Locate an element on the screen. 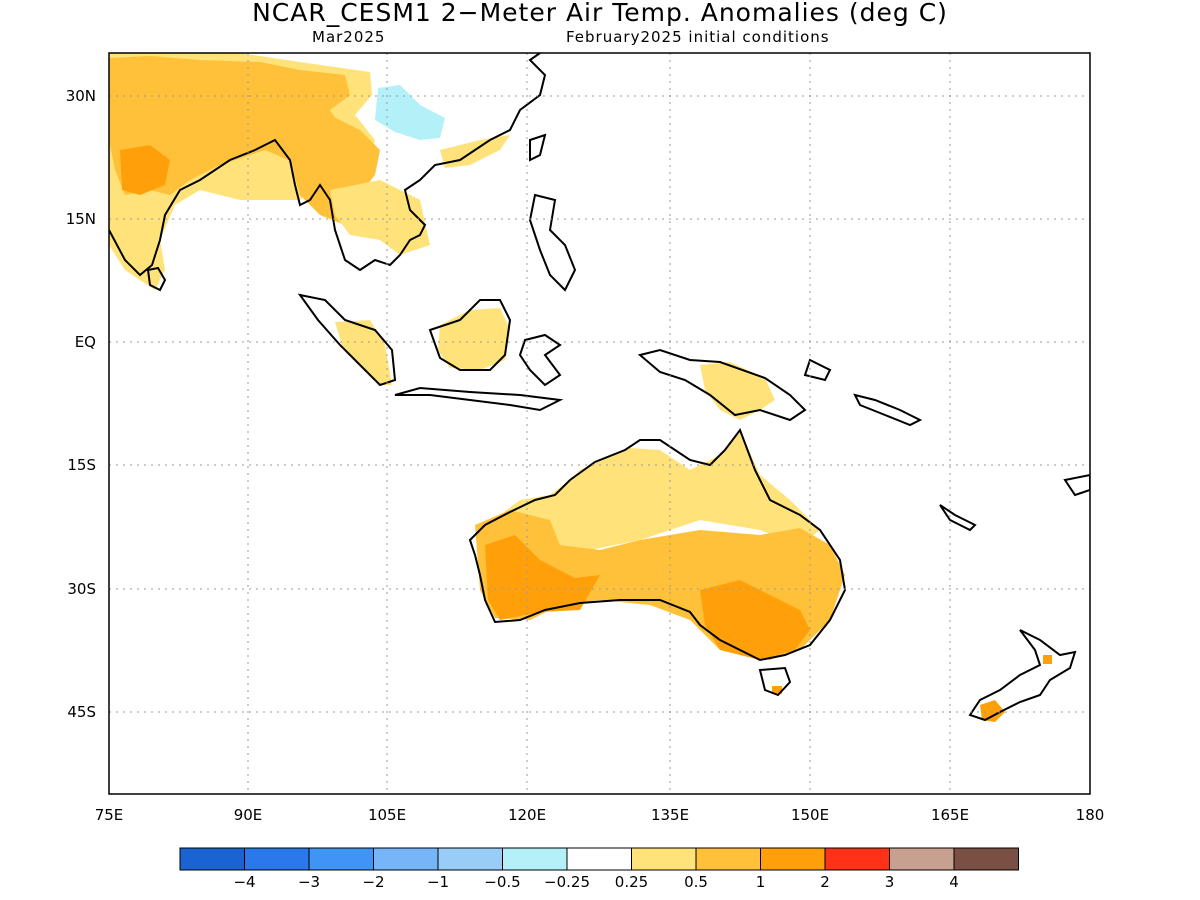  lat-tick-label: 30N is located at coordinates (81, 96).